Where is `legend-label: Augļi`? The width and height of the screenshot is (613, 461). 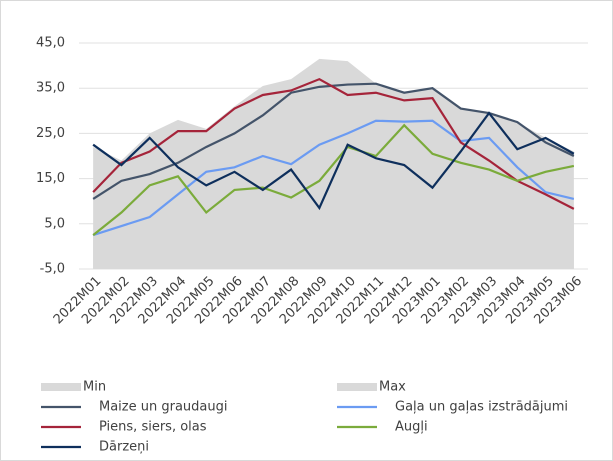
legend-label: Augļi is located at coordinates (411, 427).